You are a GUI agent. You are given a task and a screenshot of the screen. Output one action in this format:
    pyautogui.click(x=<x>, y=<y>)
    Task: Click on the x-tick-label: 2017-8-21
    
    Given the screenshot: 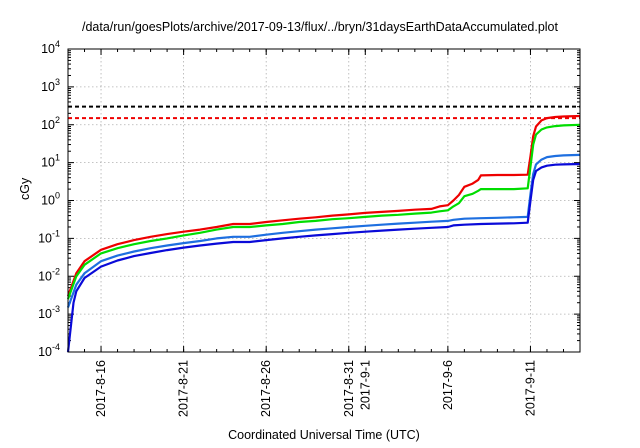 What is the action you would take?
    pyautogui.click(x=184, y=388)
    